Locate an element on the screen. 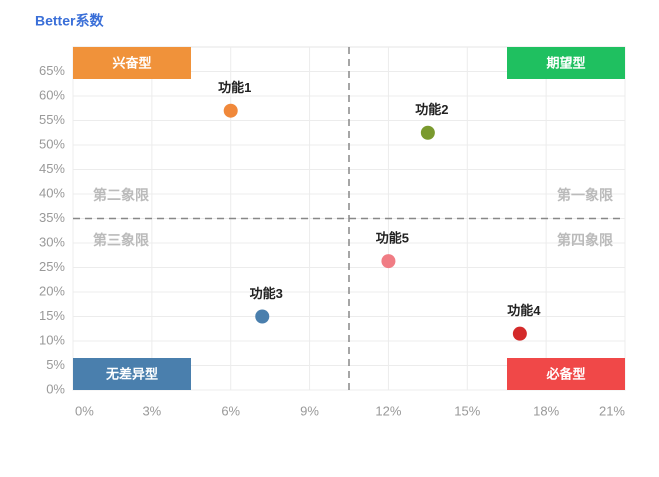 This screenshot has width=659, height=477. x-tick-label: 0% is located at coordinates (84, 410).